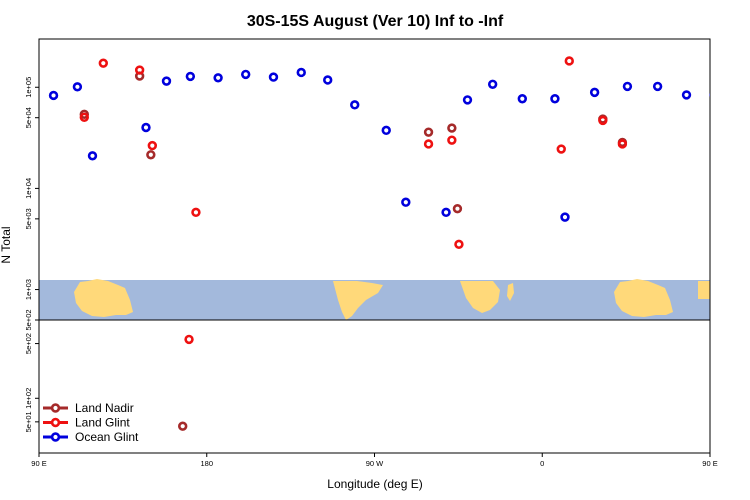 Image resolution: width=750 pixels, height=500 pixels. What do you see at coordinates (28, 188) in the screenshot?
I see `y-tick-label: 1e+04` at bounding box center [28, 188].